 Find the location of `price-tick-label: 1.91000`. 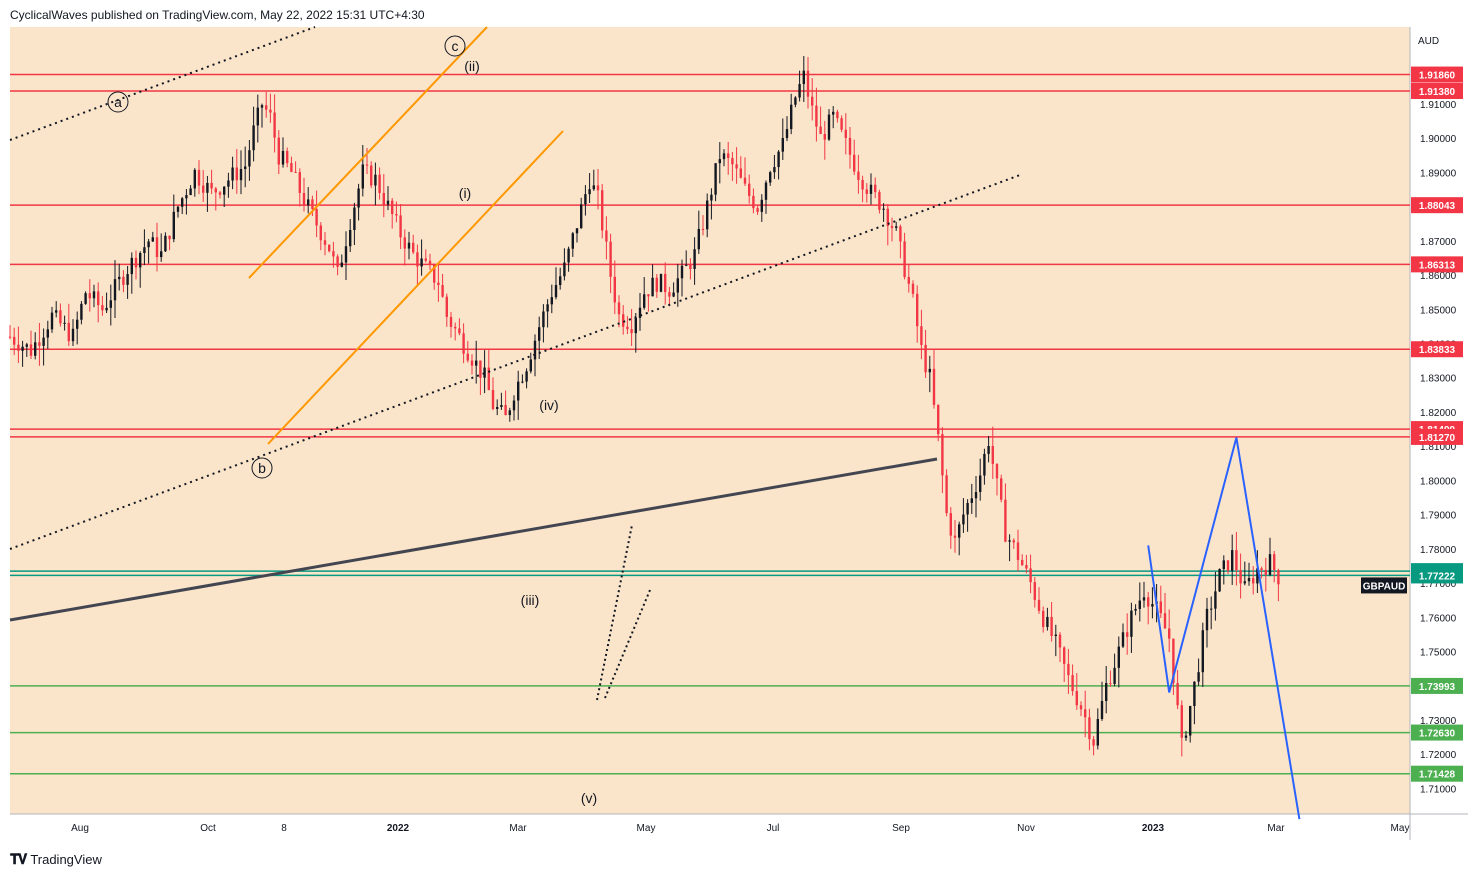

price-tick-label: 1.91000 is located at coordinates (1438, 105).